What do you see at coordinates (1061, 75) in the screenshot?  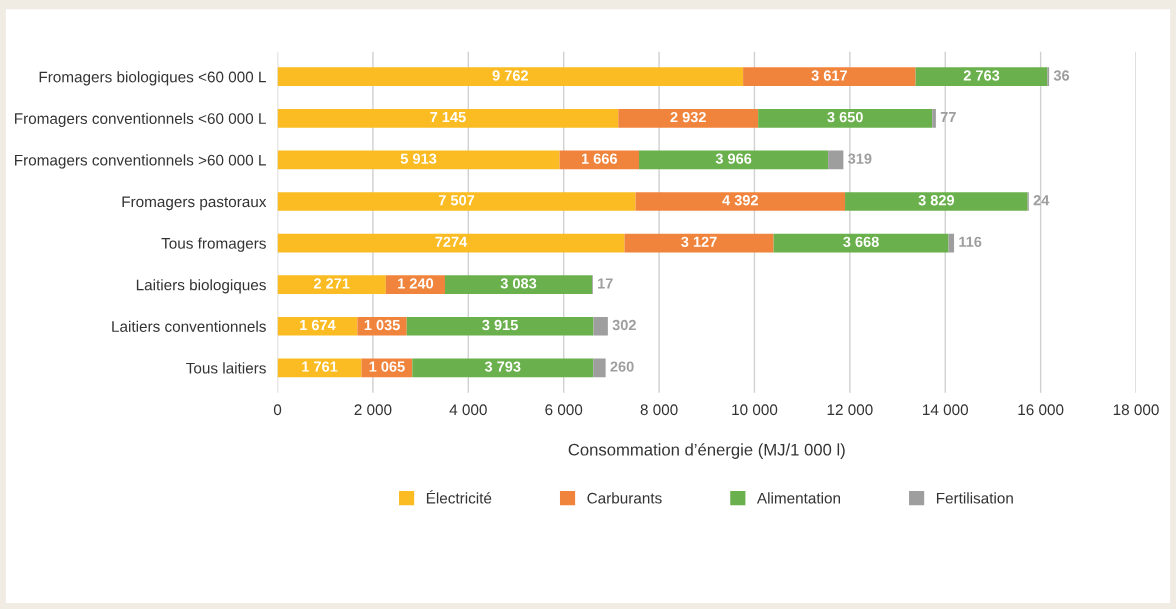 I see `data-label: 36` at bounding box center [1061, 75].